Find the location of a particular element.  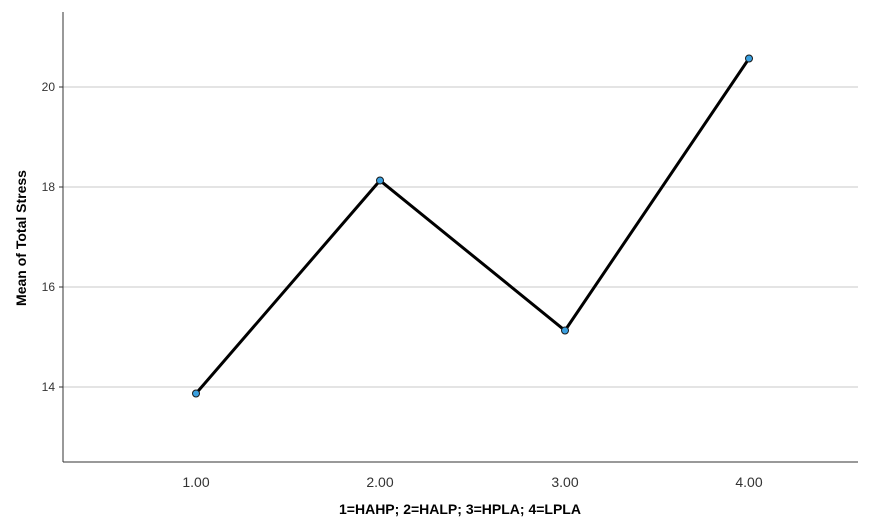

x-tick-label: 3.00 is located at coordinates (564, 482).